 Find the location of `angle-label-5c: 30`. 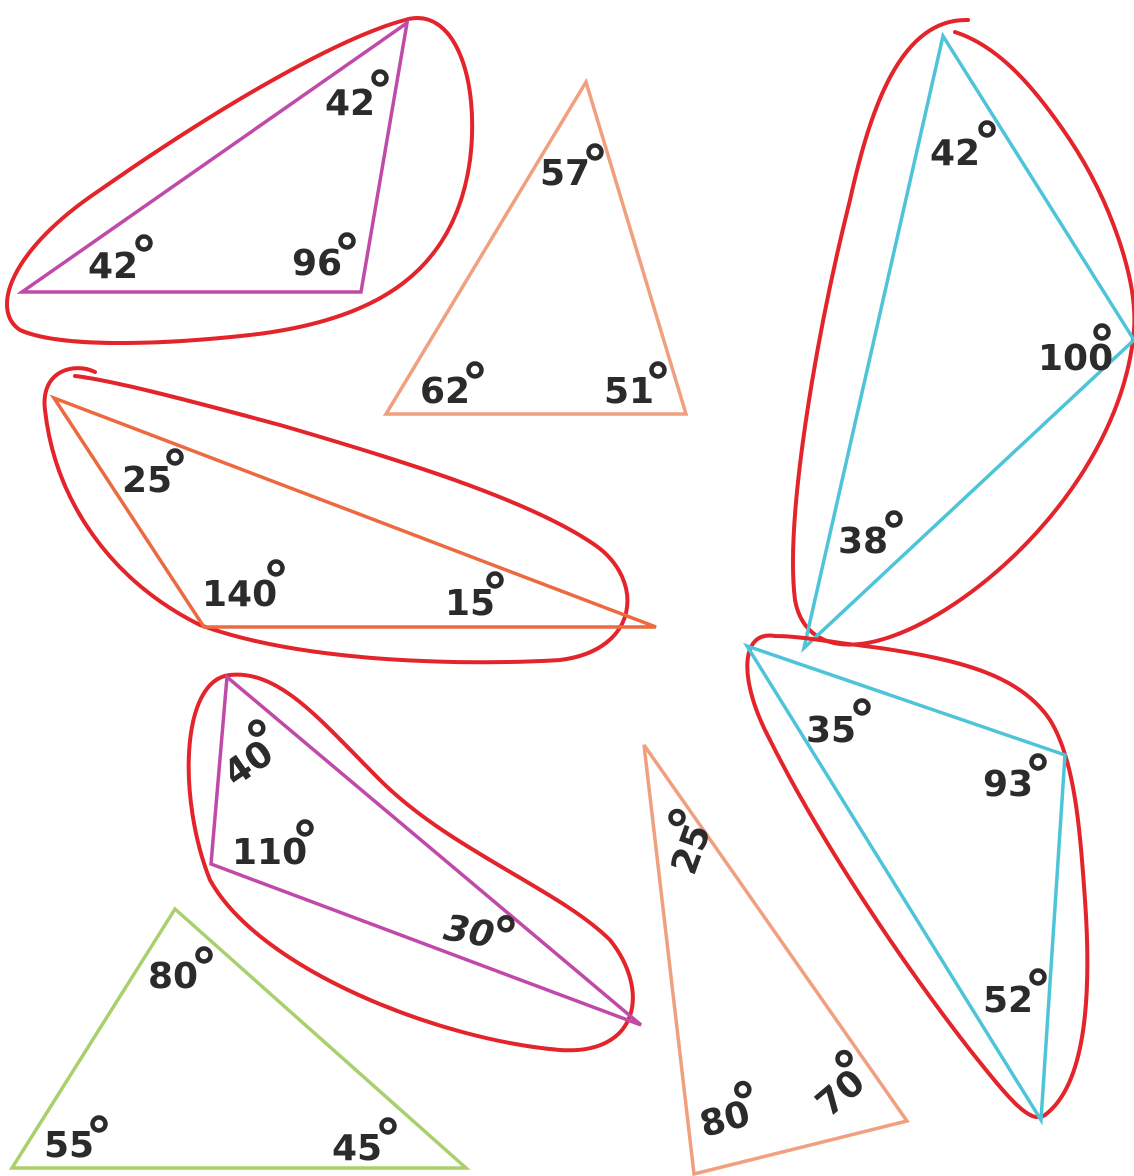

angle-label-5c: 30 is located at coordinates (478, 932).